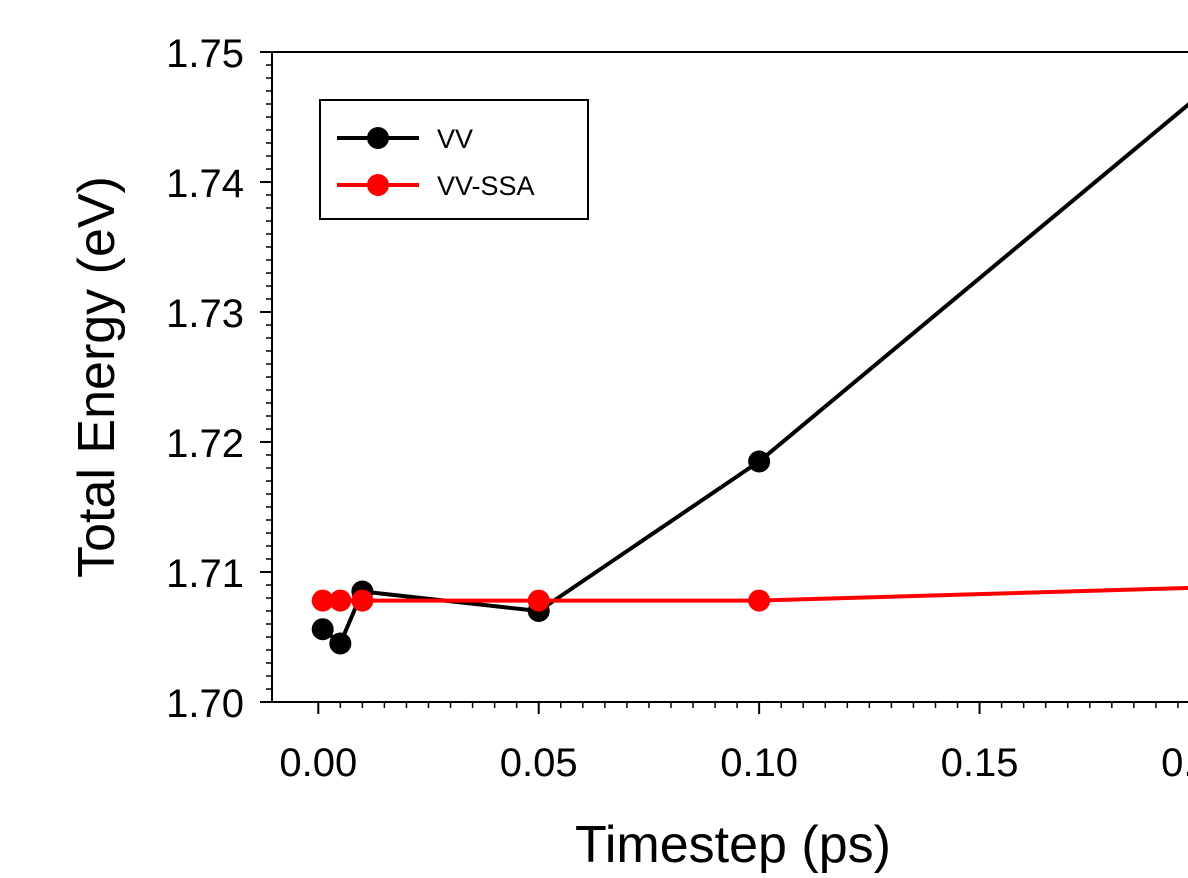  I want to click on legend-entries: VV VV-SSA, so click(436, 162).